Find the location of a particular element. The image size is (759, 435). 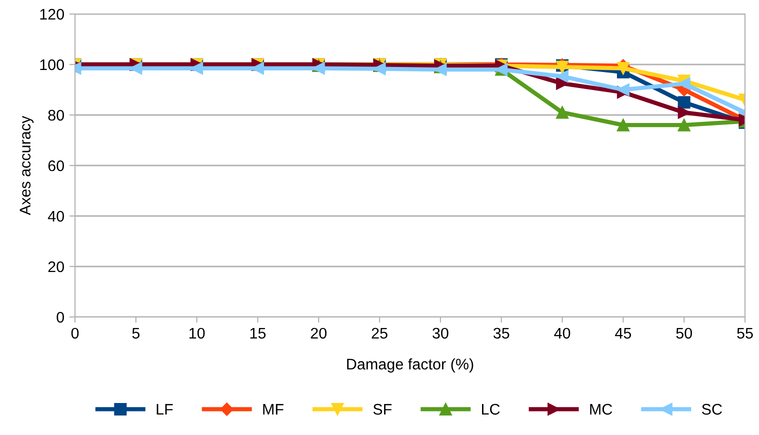

legend-label: LC is located at coordinates (491, 409).